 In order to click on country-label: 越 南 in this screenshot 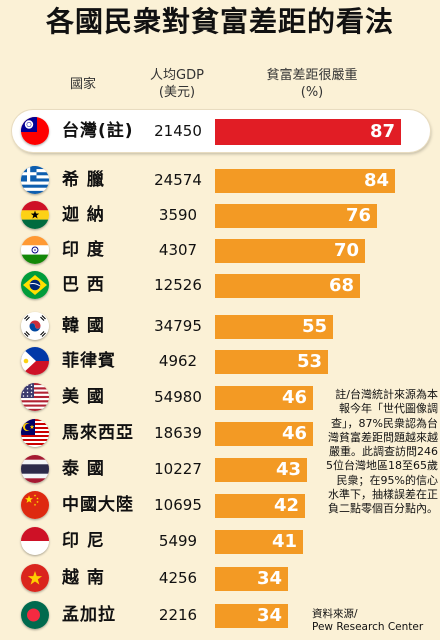, I will do `click(83, 578)`.